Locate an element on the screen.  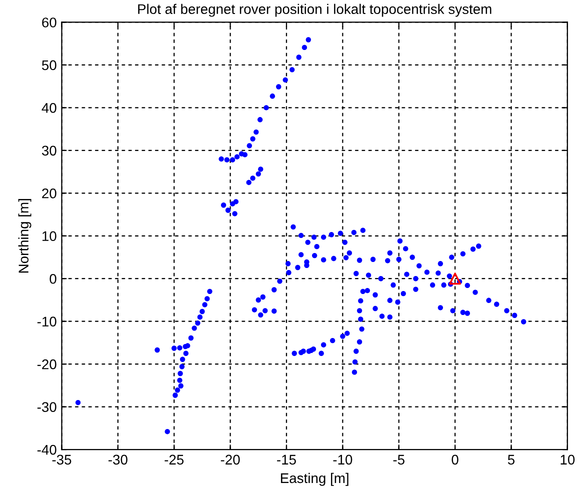
y-tick-label: -40 is located at coordinates (46, 449).